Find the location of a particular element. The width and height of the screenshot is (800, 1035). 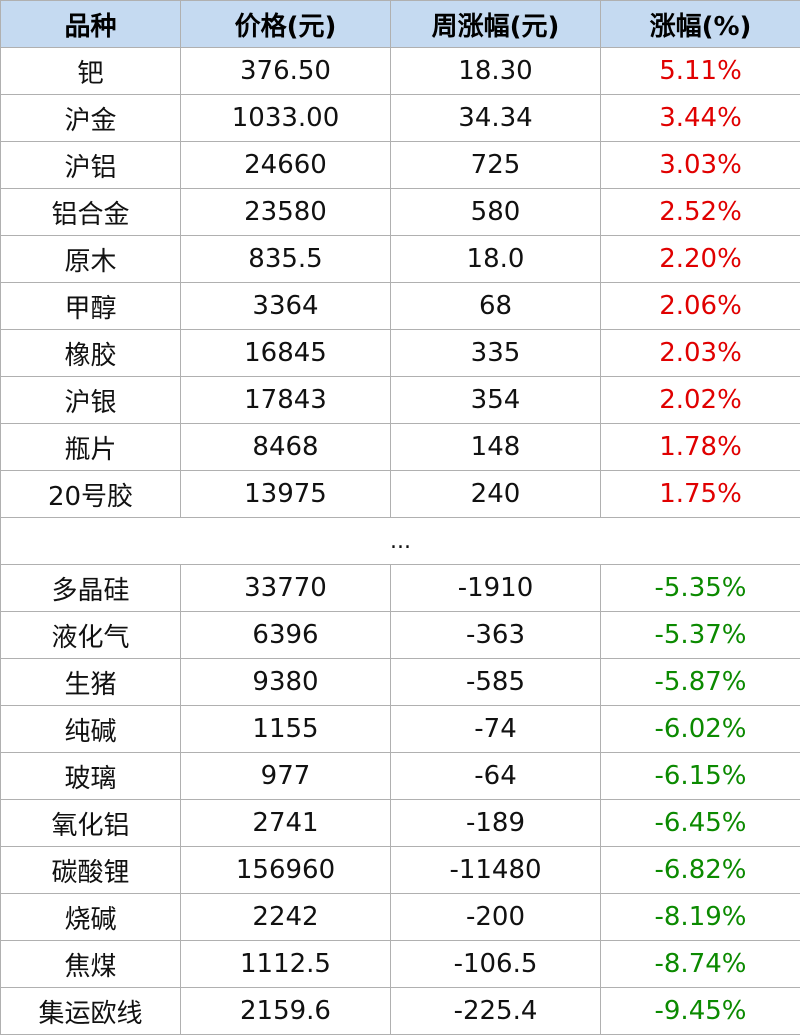

cell-price: 2242 is located at coordinates (286, 917).